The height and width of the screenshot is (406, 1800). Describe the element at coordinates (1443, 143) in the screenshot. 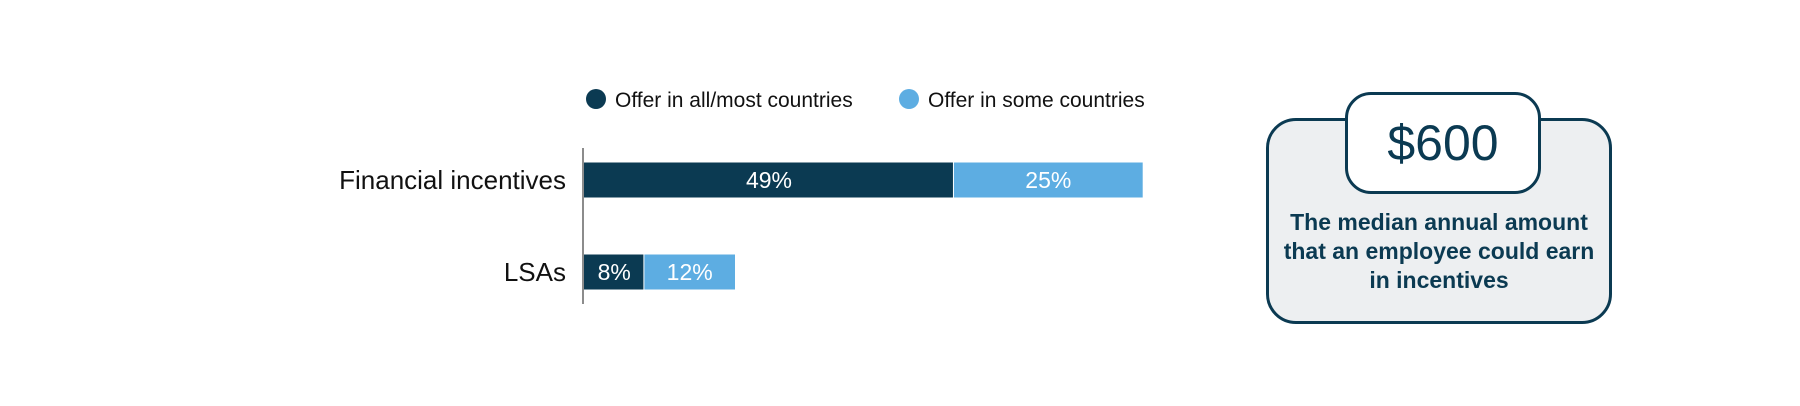

I see `stat-value: $600` at that location.